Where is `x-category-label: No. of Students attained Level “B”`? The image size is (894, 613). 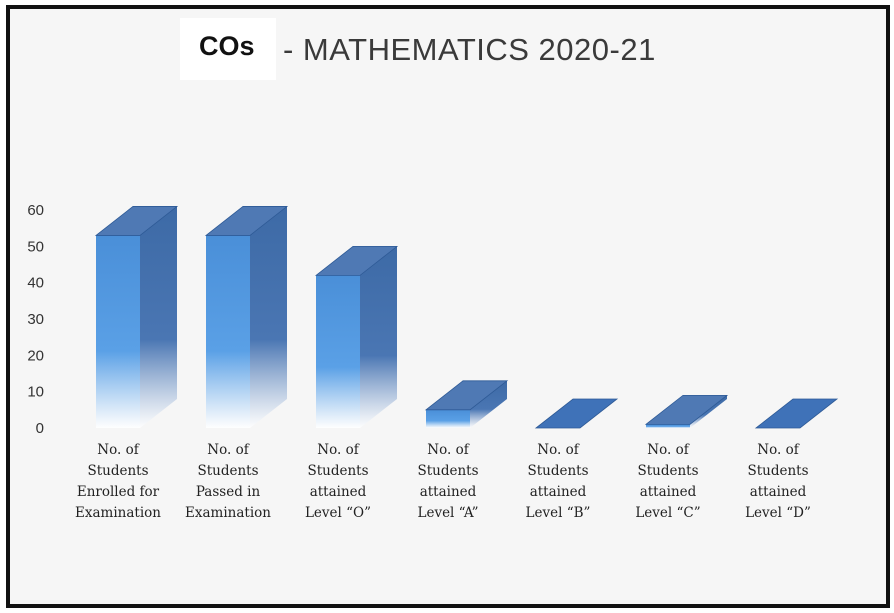 x-category-label: No. of Students attained Level “B” is located at coordinates (558, 482).